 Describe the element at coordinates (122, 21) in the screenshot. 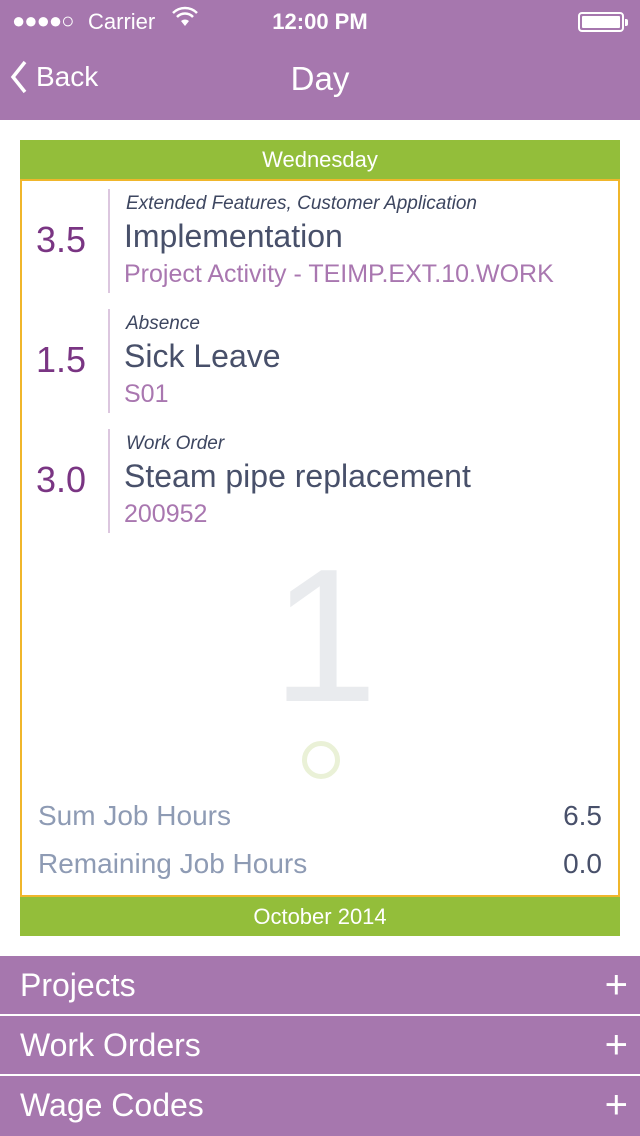

I see `carrier-label: Carrier` at that location.